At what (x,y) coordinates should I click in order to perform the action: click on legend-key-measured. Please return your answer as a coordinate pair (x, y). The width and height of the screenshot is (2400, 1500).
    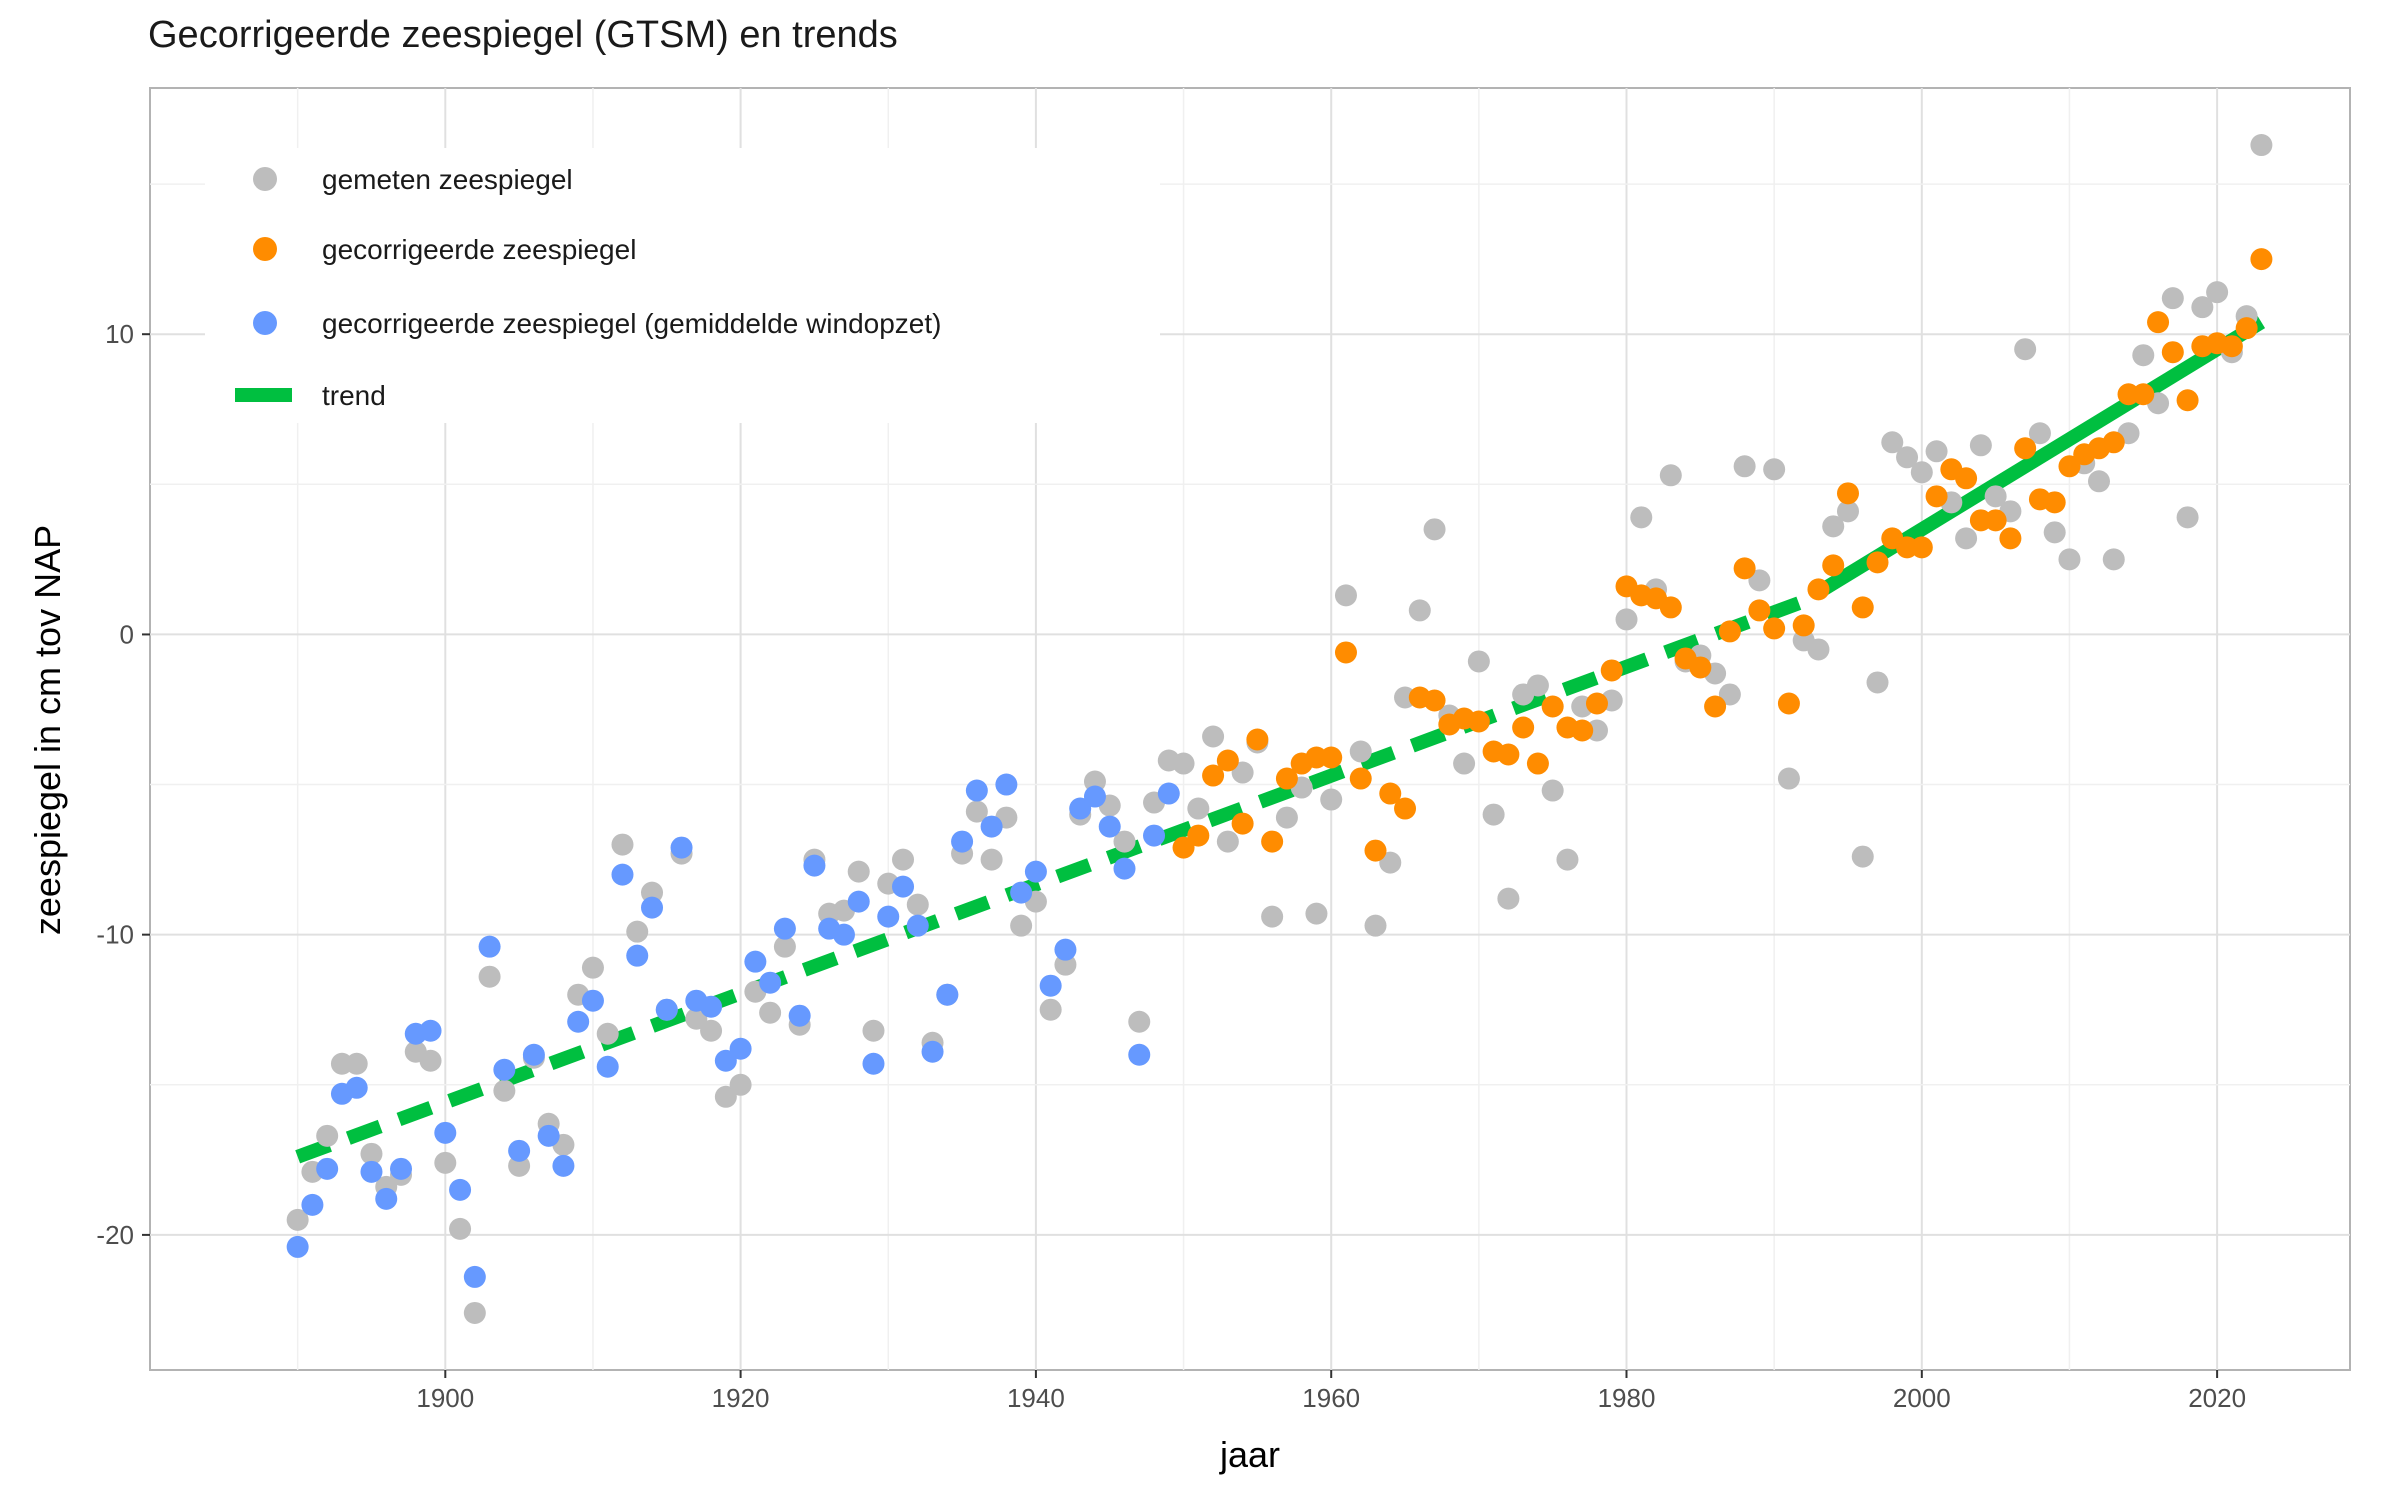
    Looking at the image, I should click on (265, 179).